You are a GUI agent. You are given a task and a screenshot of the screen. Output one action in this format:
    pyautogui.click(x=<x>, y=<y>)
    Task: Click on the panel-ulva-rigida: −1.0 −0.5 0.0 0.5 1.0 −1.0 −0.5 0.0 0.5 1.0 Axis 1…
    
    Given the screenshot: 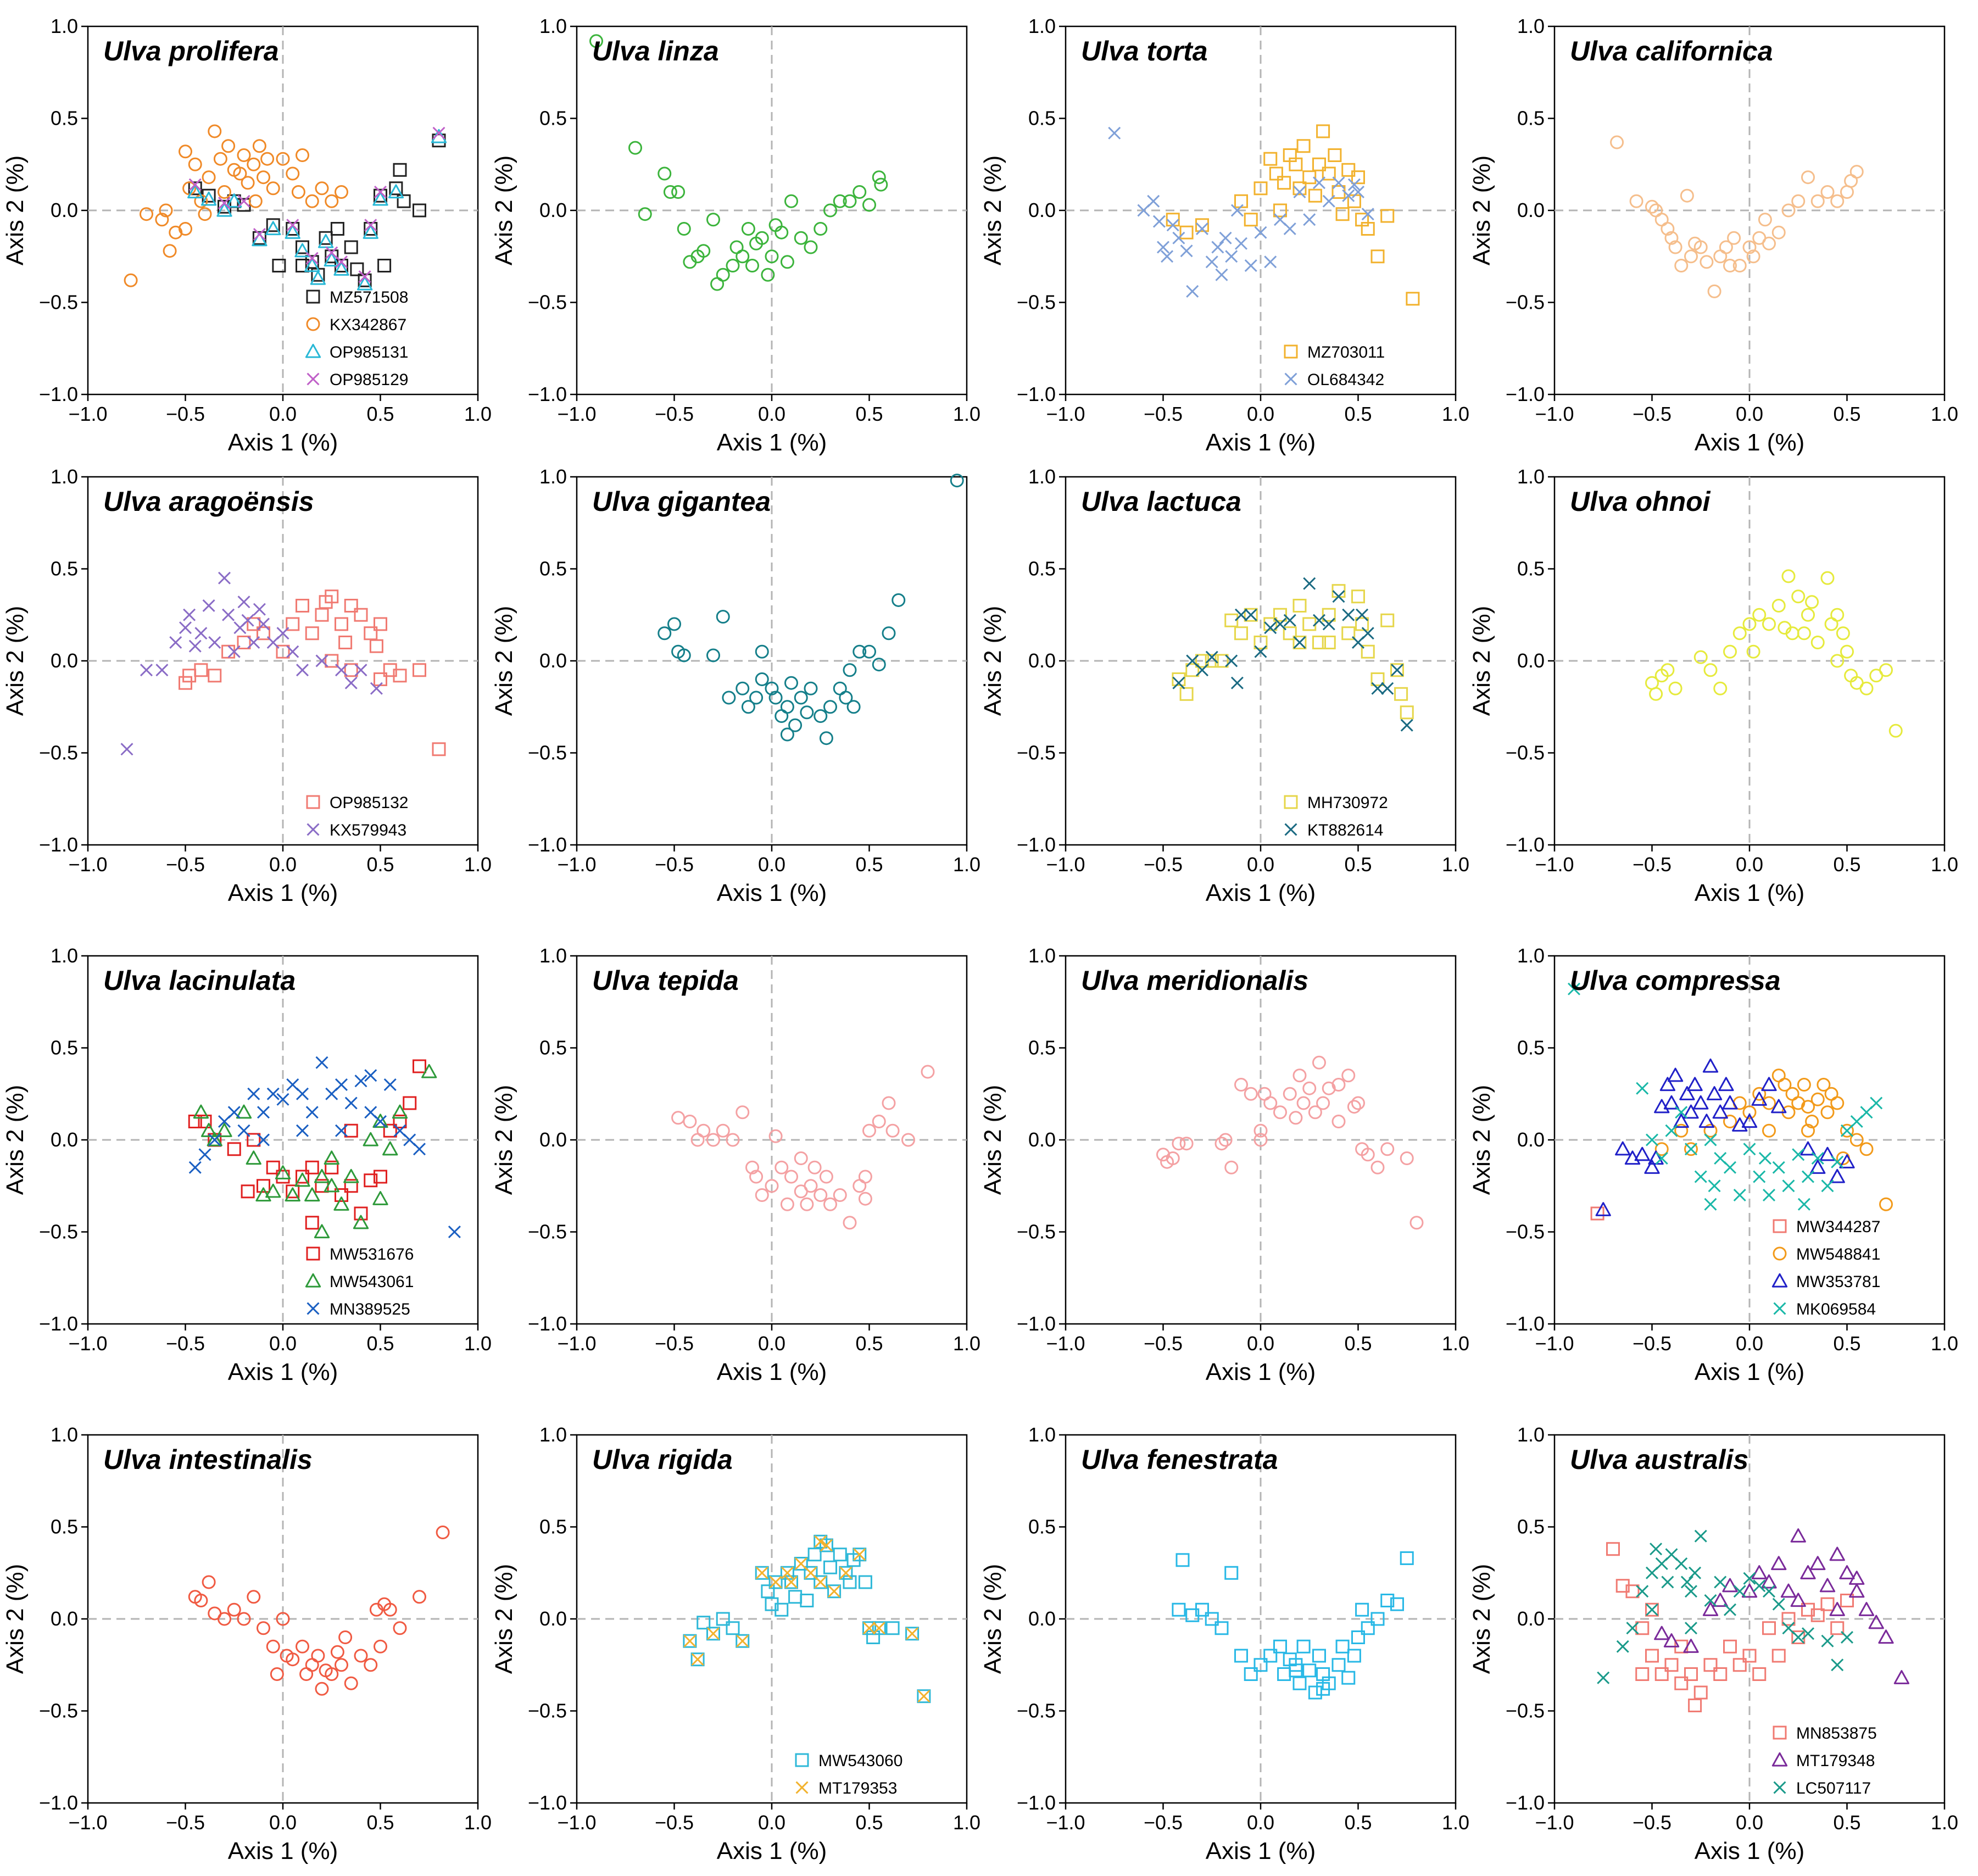 What is the action you would take?
    pyautogui.click(x=735, y=1643)
    